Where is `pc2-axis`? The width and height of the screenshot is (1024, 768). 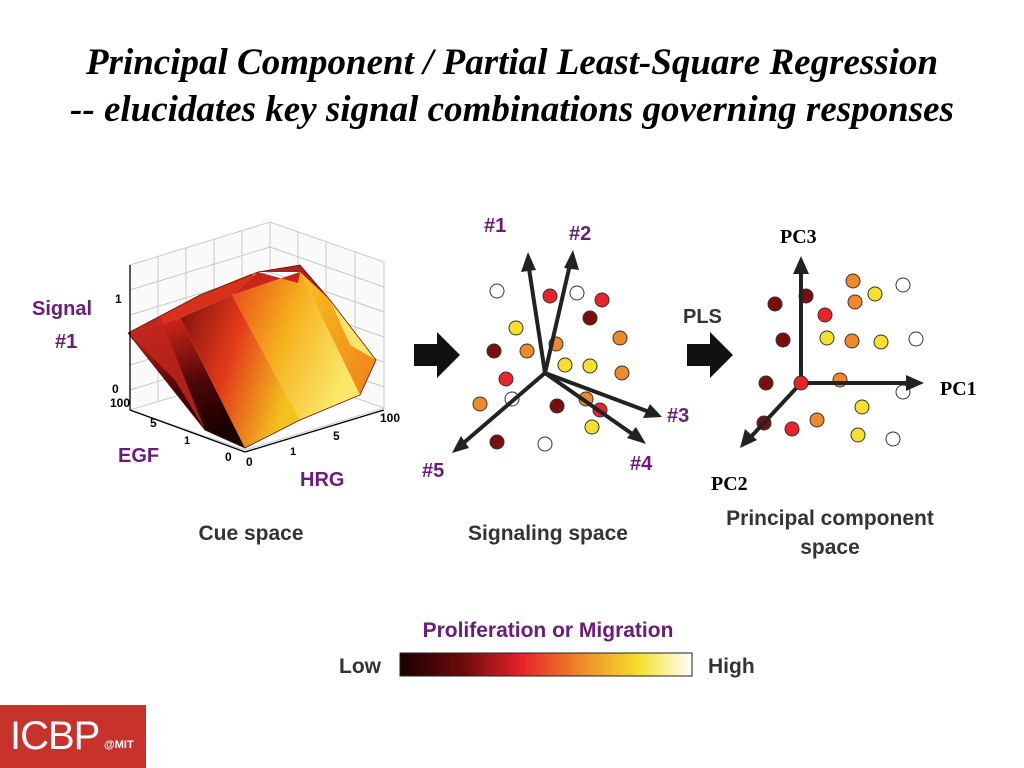 pc2-axis is located at coordinates (774, 411).